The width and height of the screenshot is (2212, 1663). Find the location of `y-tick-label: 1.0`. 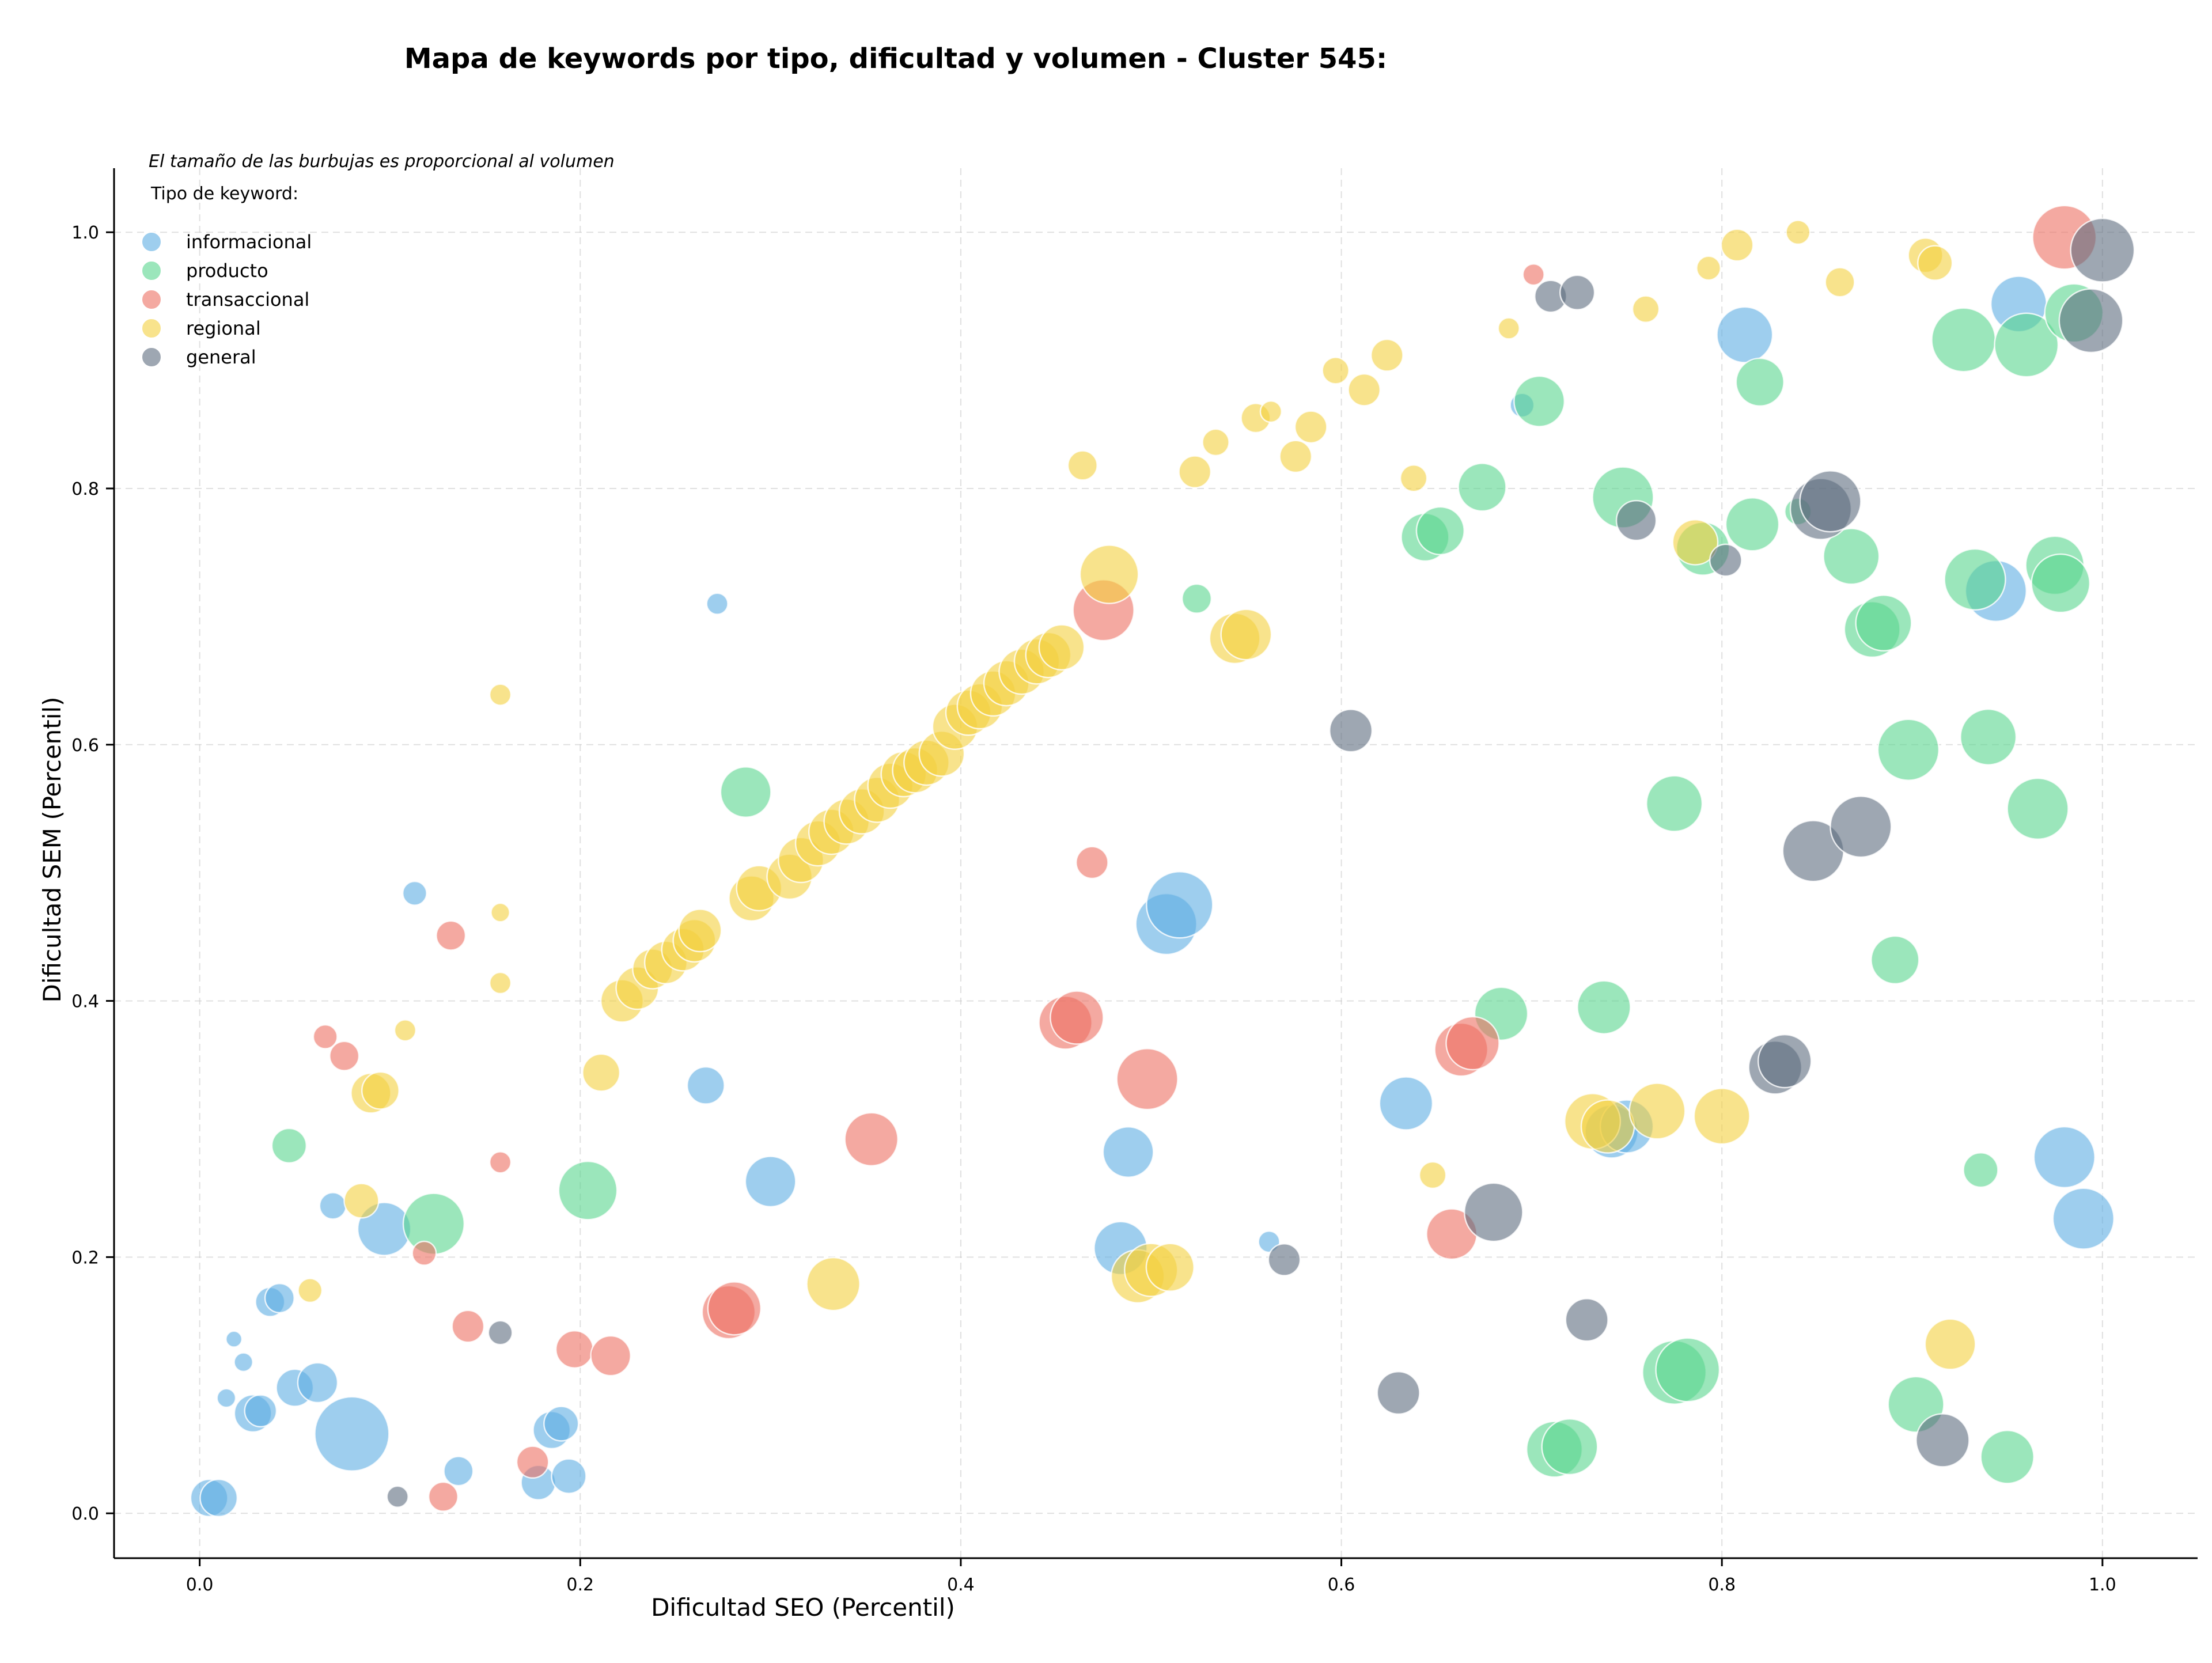

y-tick-label: 1.0 is located at coordinates (85, 233).